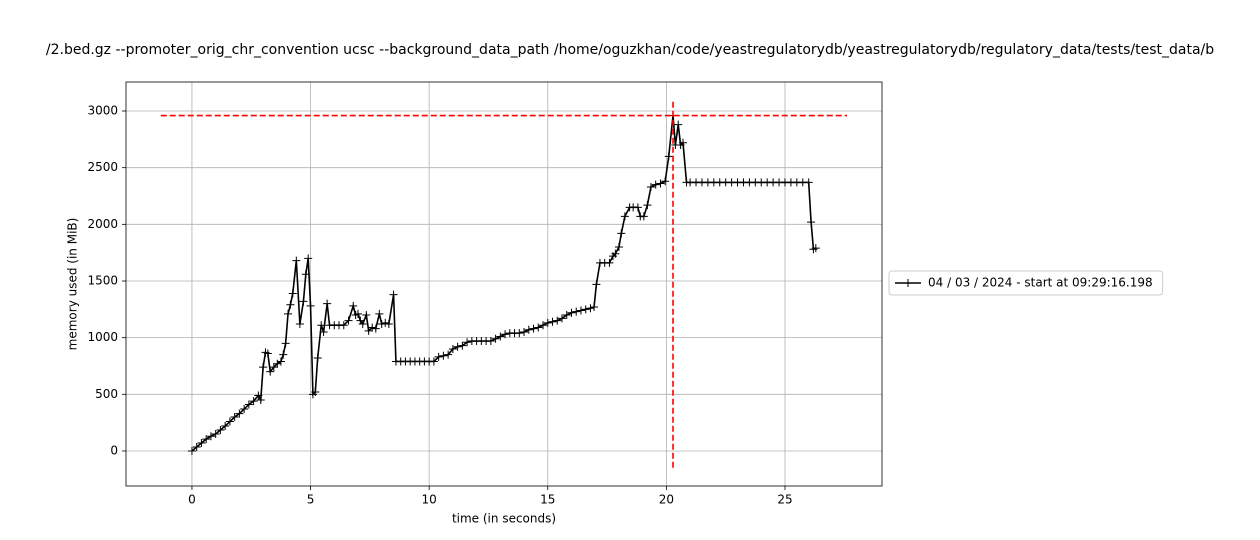 The width and height of the screenshot is (1260, 540). Describe the element at coordinates (908, 283) in the screenshot. I see `legend-marker` at that location.